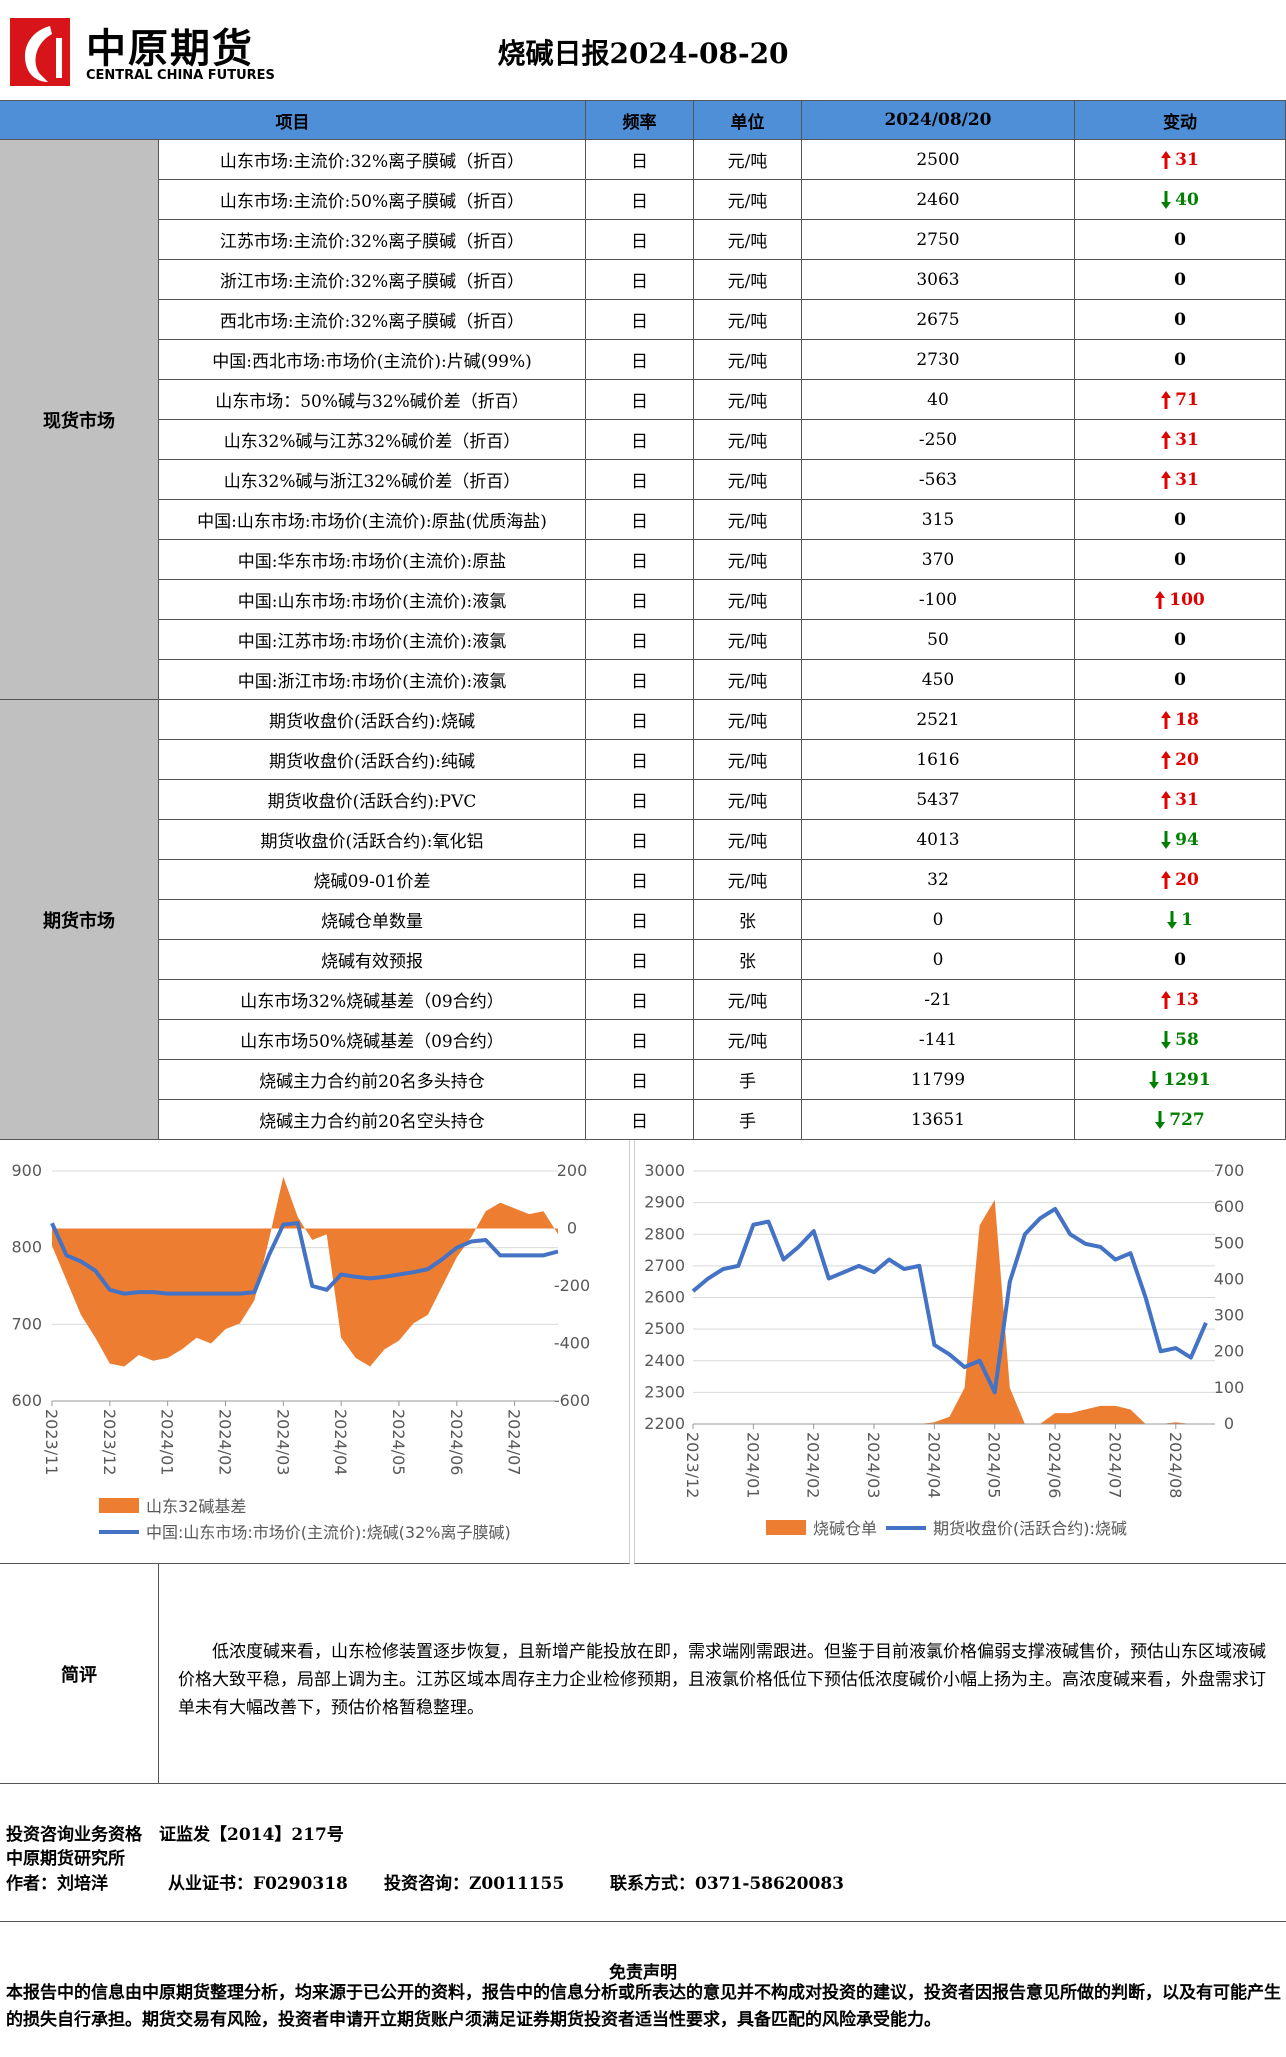  Describe the element at coordinates (1229, 1387) in the screenshot. I see `y2-tick-label: 100` at that location.